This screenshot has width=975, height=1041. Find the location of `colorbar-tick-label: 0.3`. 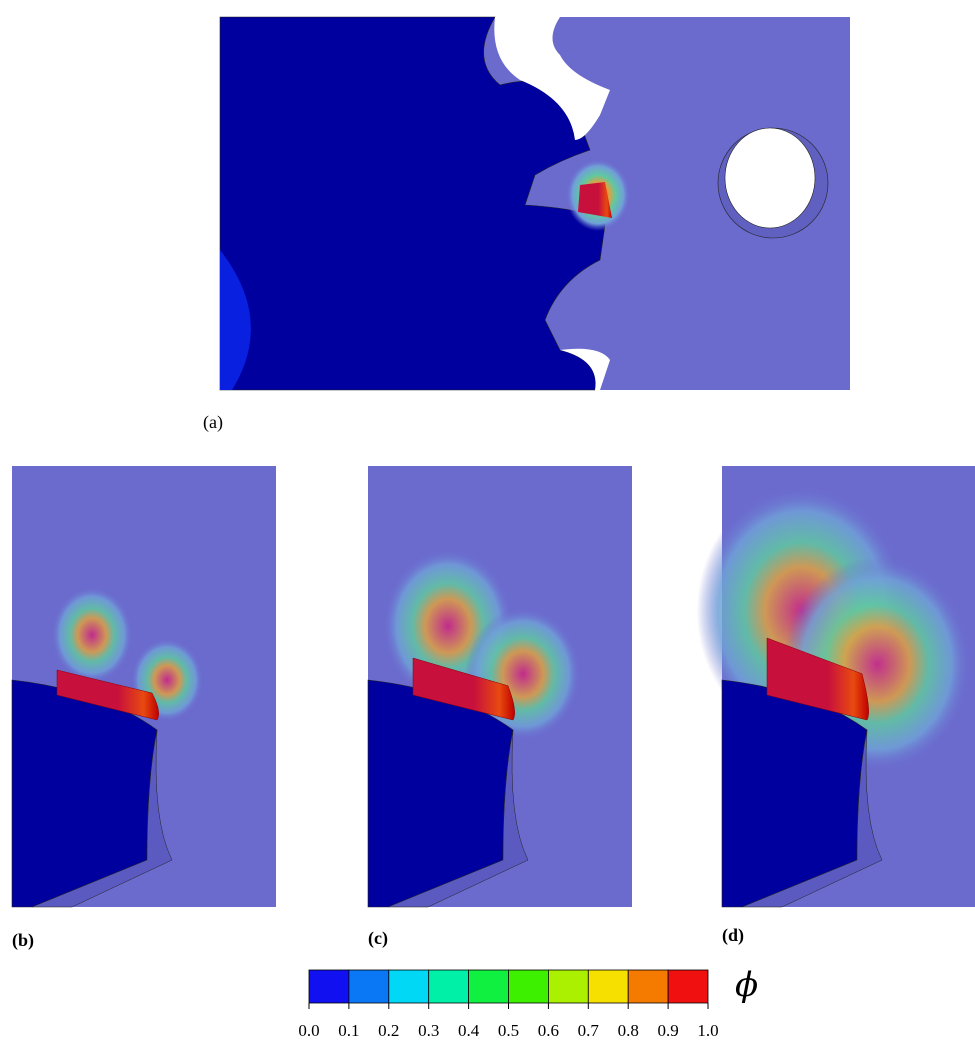

colorbar-tick-label: 0.3 is located at coordinates (428, 1030).